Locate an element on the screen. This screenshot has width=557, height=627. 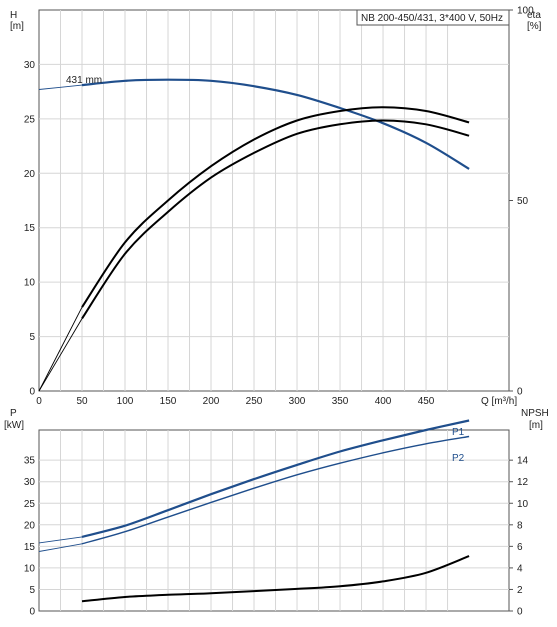
y-right-tick-label: 50 is located at coordinates (523, 201).